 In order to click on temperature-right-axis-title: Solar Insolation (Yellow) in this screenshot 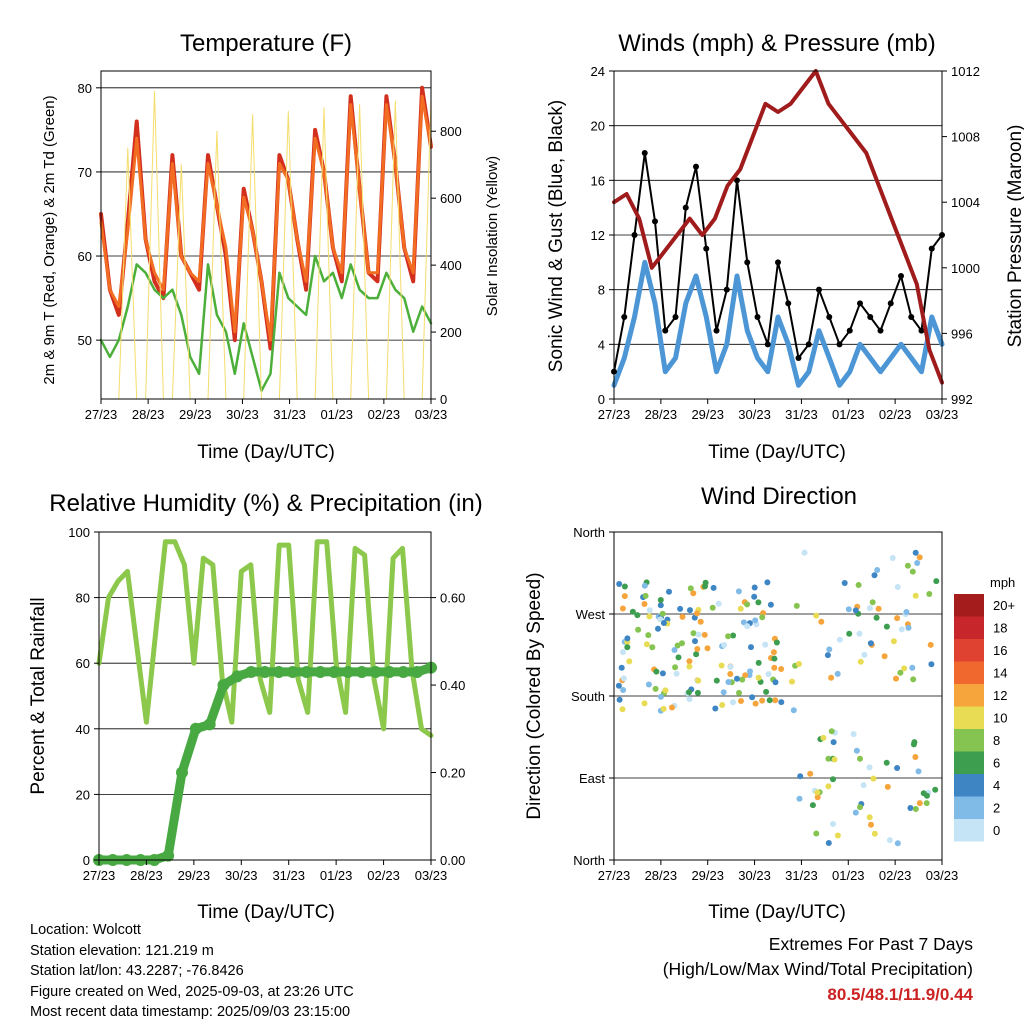, I will do `click(492, 236)`.